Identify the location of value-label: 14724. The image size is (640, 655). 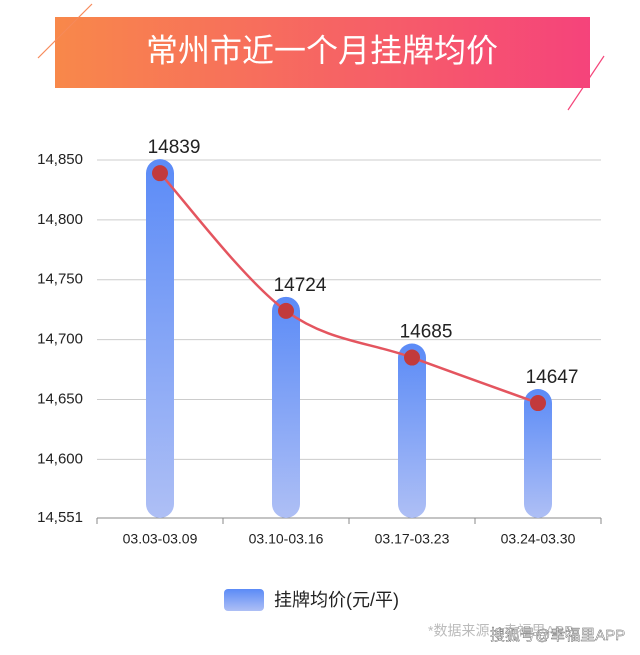
(300, 285).